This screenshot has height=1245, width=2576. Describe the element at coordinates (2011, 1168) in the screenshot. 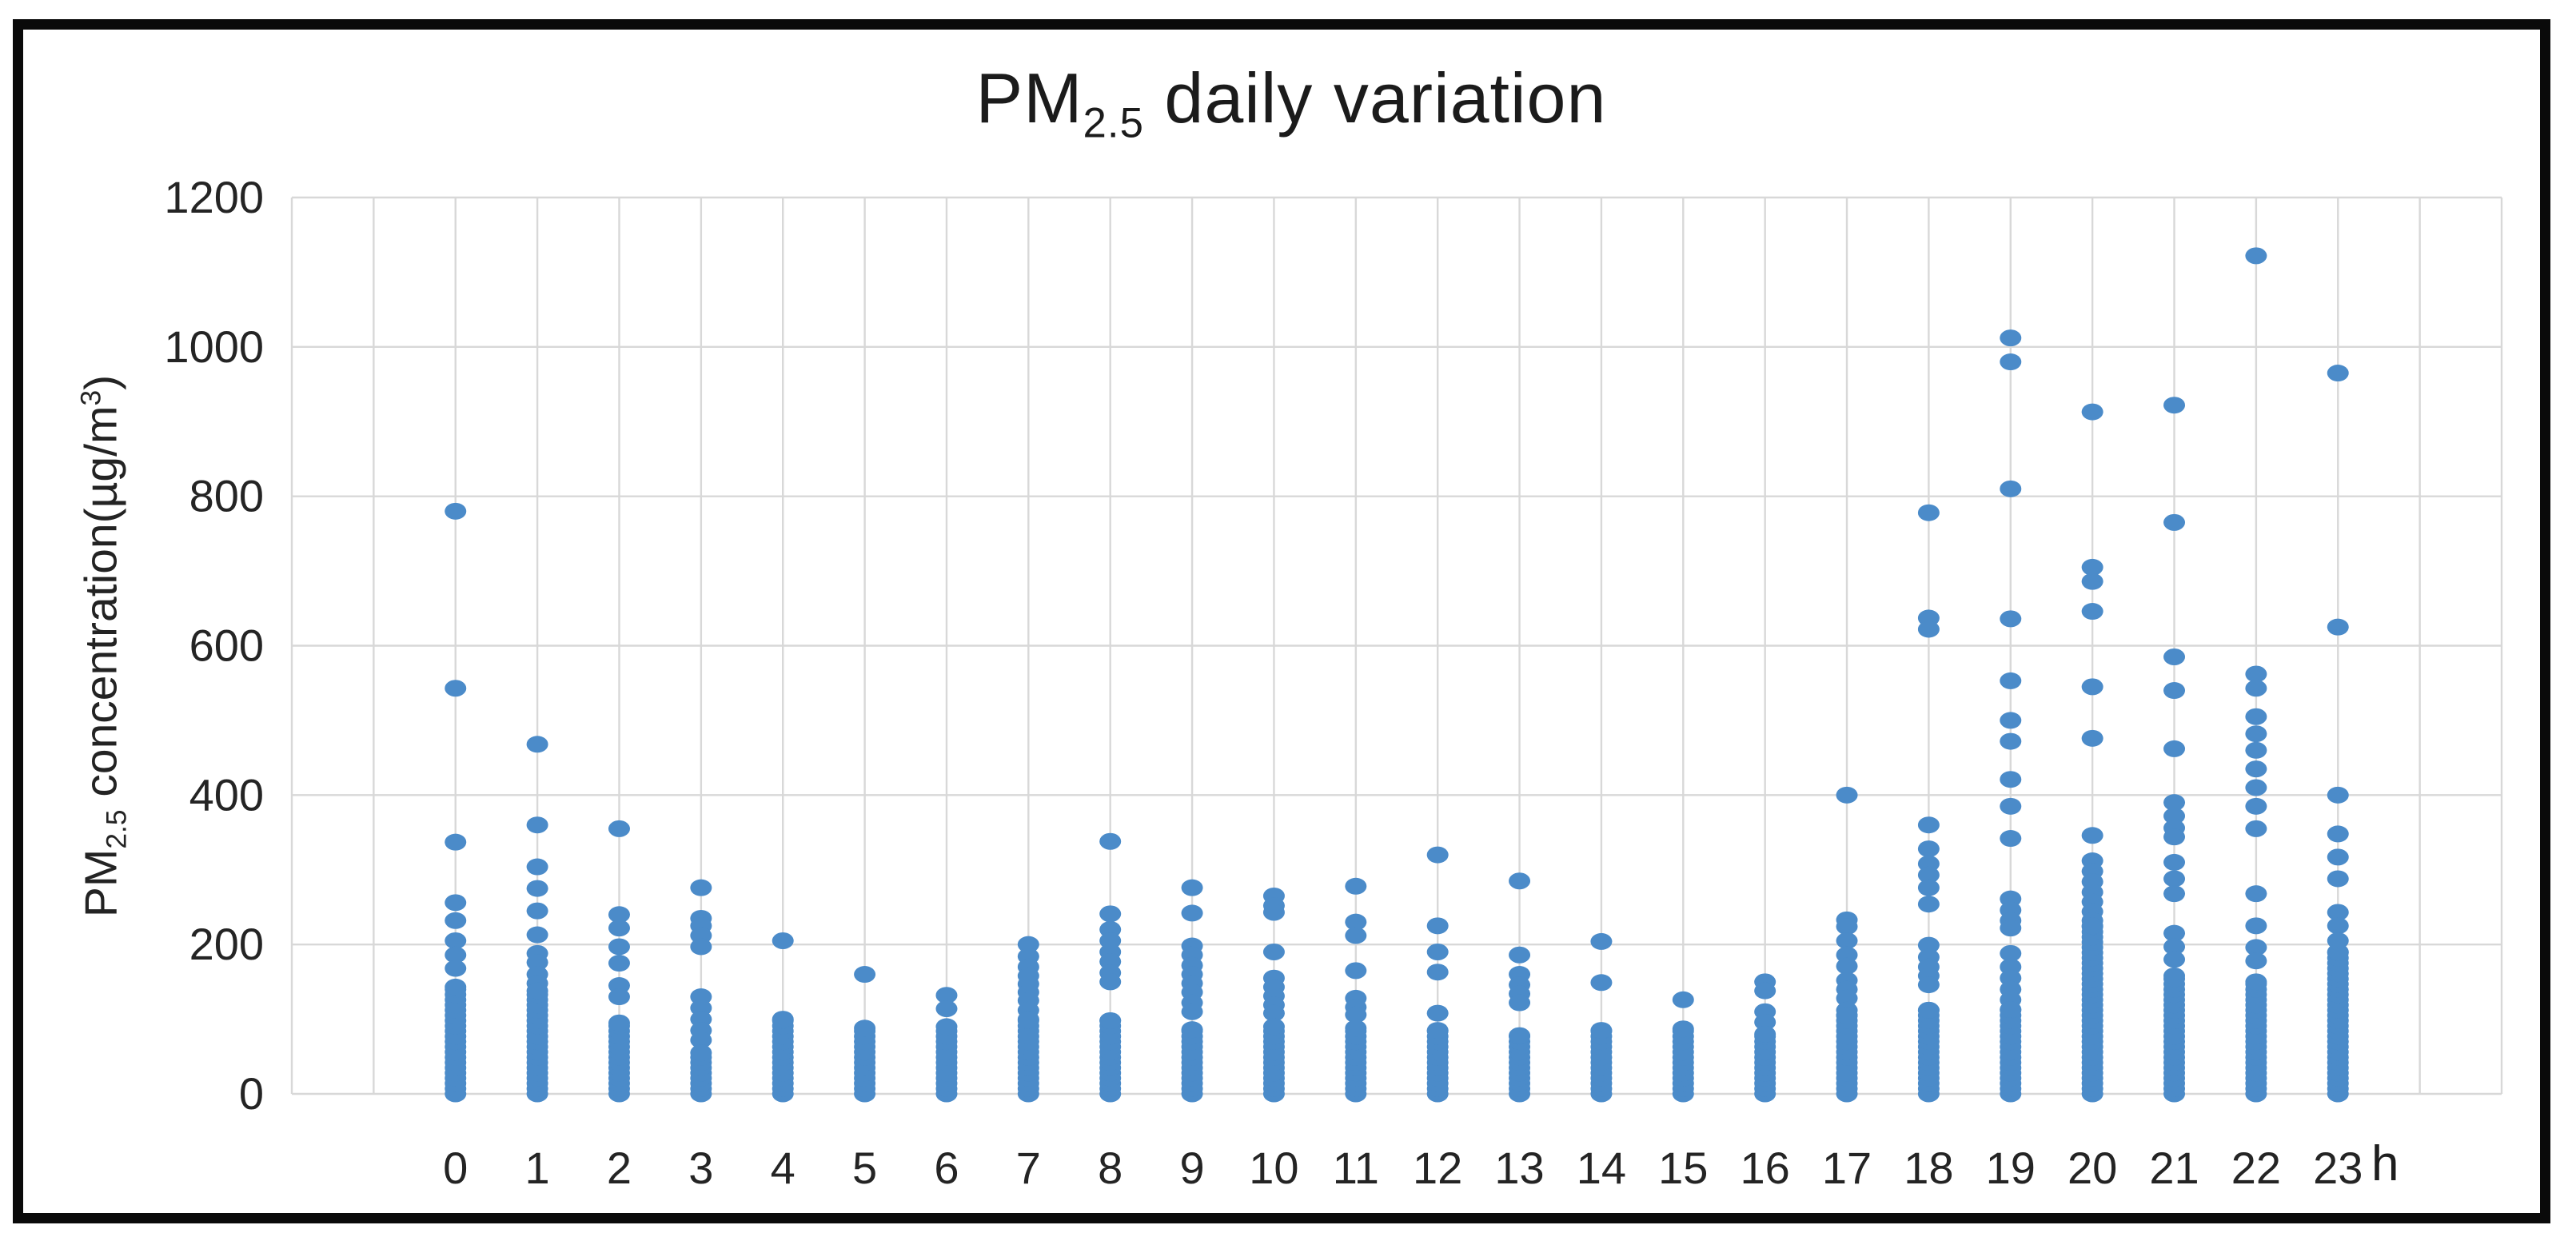

I see `x-tick-label: 19` at that location.